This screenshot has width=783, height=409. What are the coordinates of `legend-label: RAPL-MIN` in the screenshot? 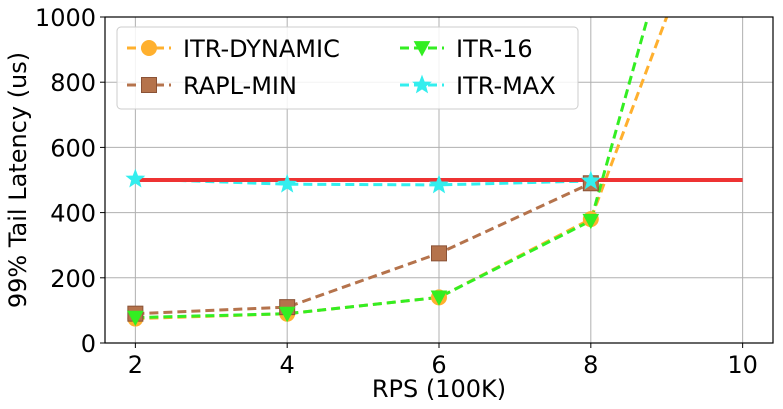 It's located at (240, 86).